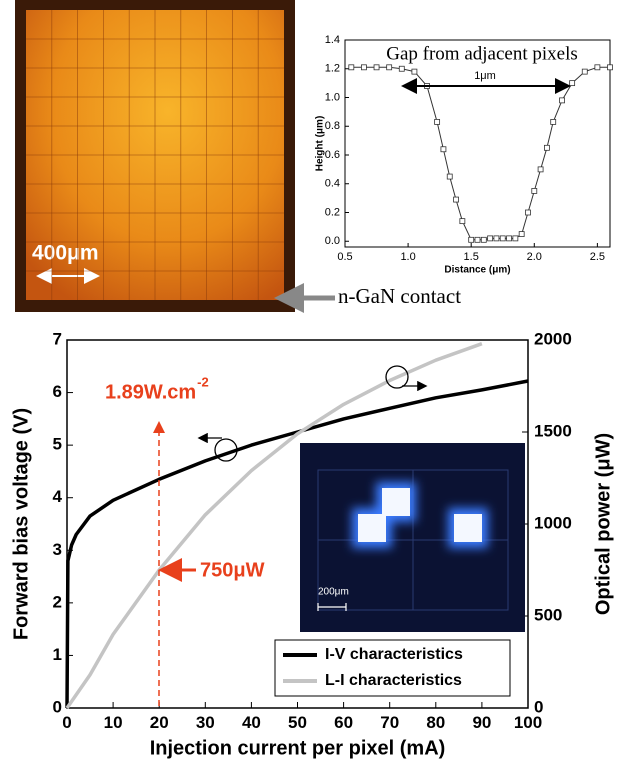 Image resolution: width=618 pixels, height=766 pixels. What do you see at coordinates (420, 515) in the screenshot?
I see `inset-pixels` at bounding box center [420, 515].